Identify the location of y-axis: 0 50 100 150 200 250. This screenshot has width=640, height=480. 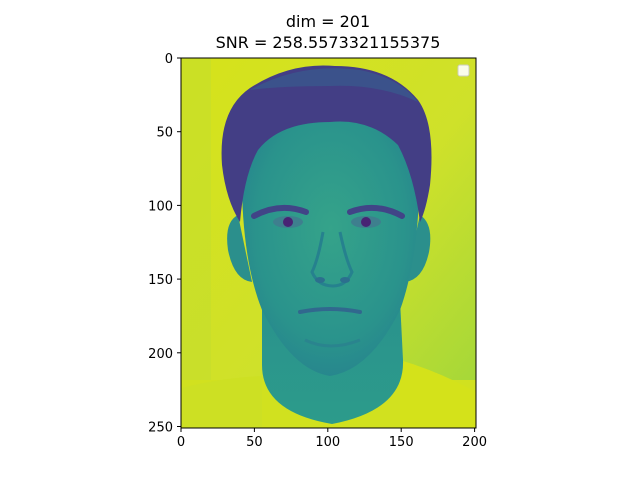
(164, 244).